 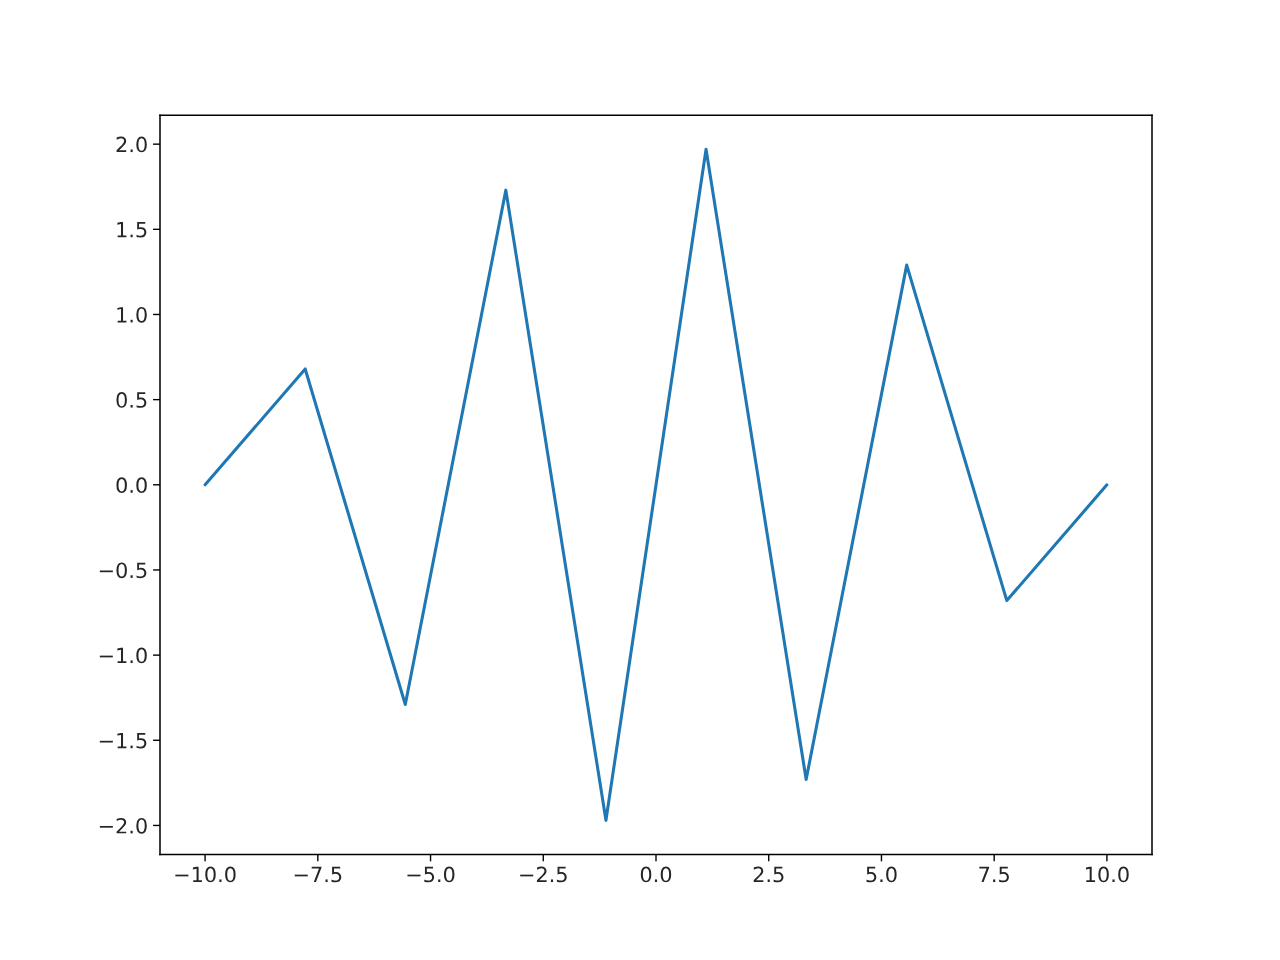 I want to click on y-tick-label: 1.5, so click(x=132, y=230).